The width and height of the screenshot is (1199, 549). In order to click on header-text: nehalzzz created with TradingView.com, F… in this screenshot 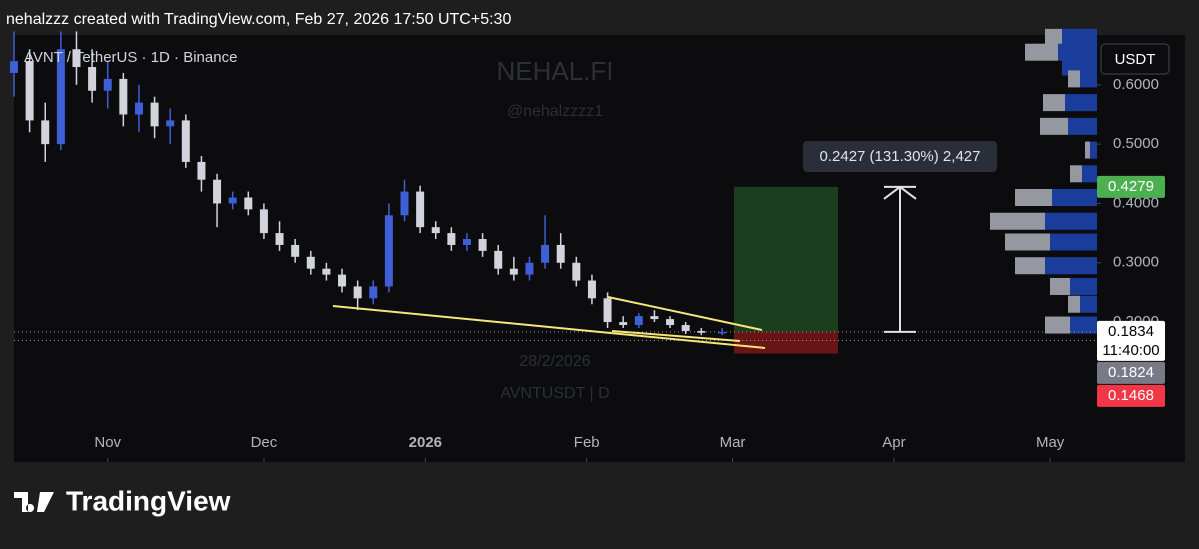, I will do `click(258, 19)`.